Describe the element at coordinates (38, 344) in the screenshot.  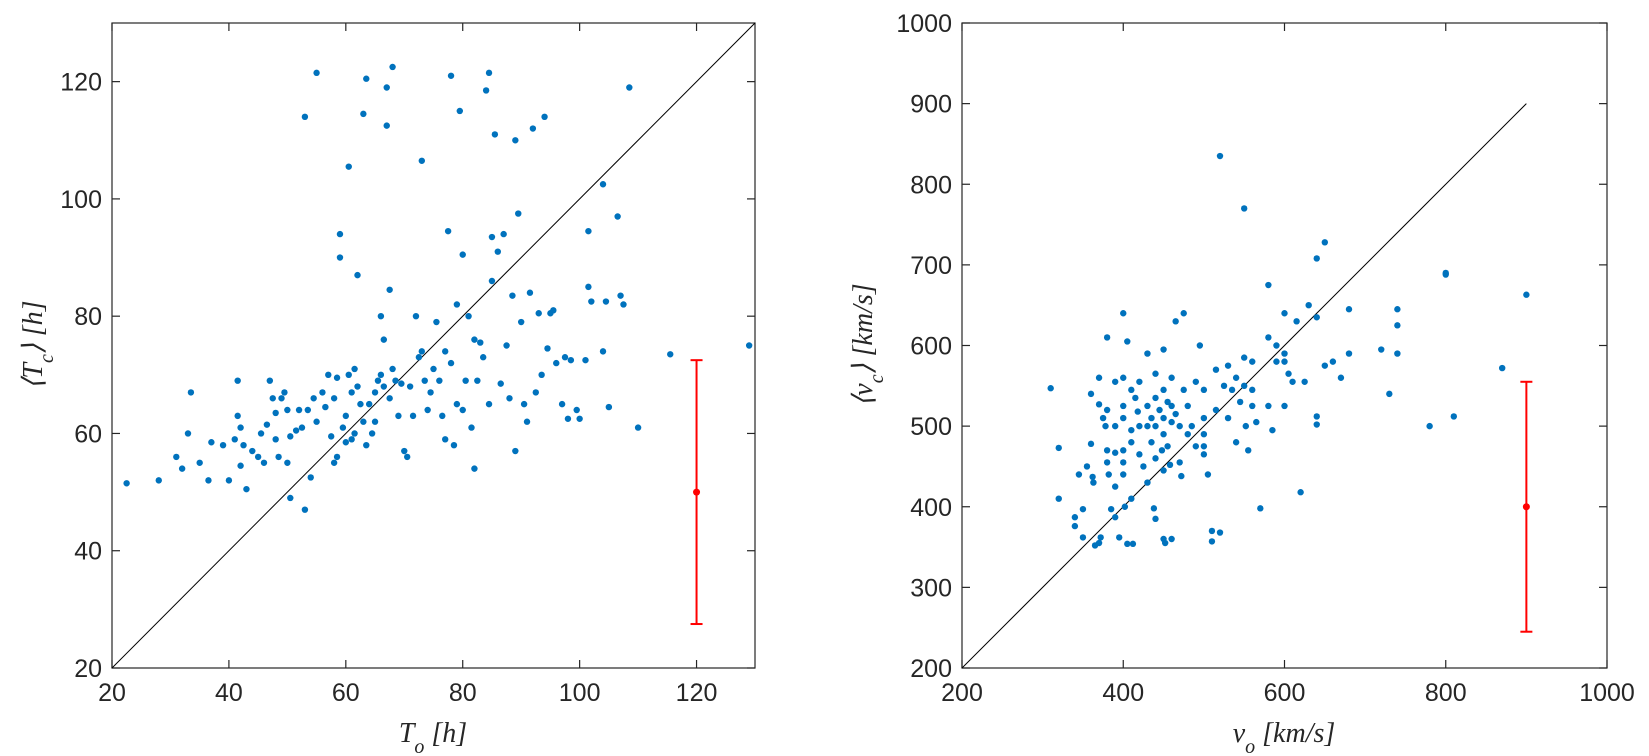
I see `left-y-axis-label: ⟨Tc⟩ [h]` at that location.